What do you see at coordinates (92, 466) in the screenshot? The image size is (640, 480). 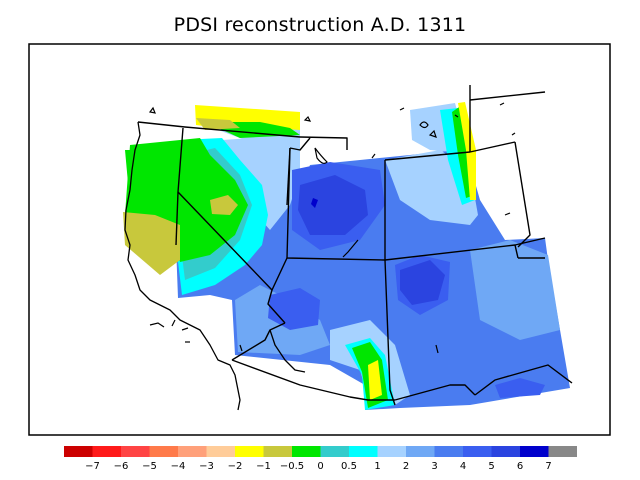 I see `legend-tick-label: −7` at bounding box center [92, 466].